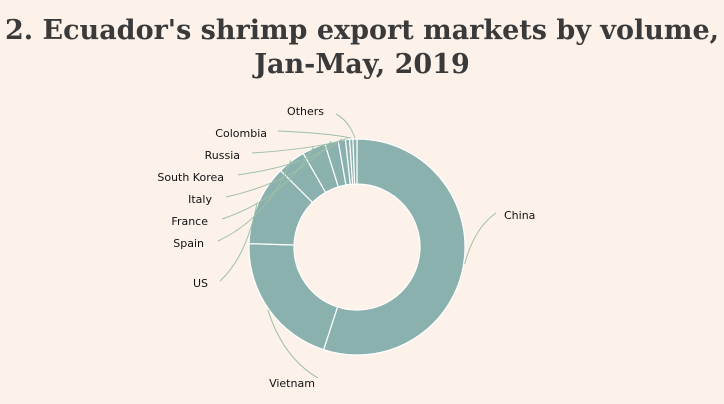  Describe the element at coordinates (189, 221) in the screenshot. I see `label-france: France` at that location.